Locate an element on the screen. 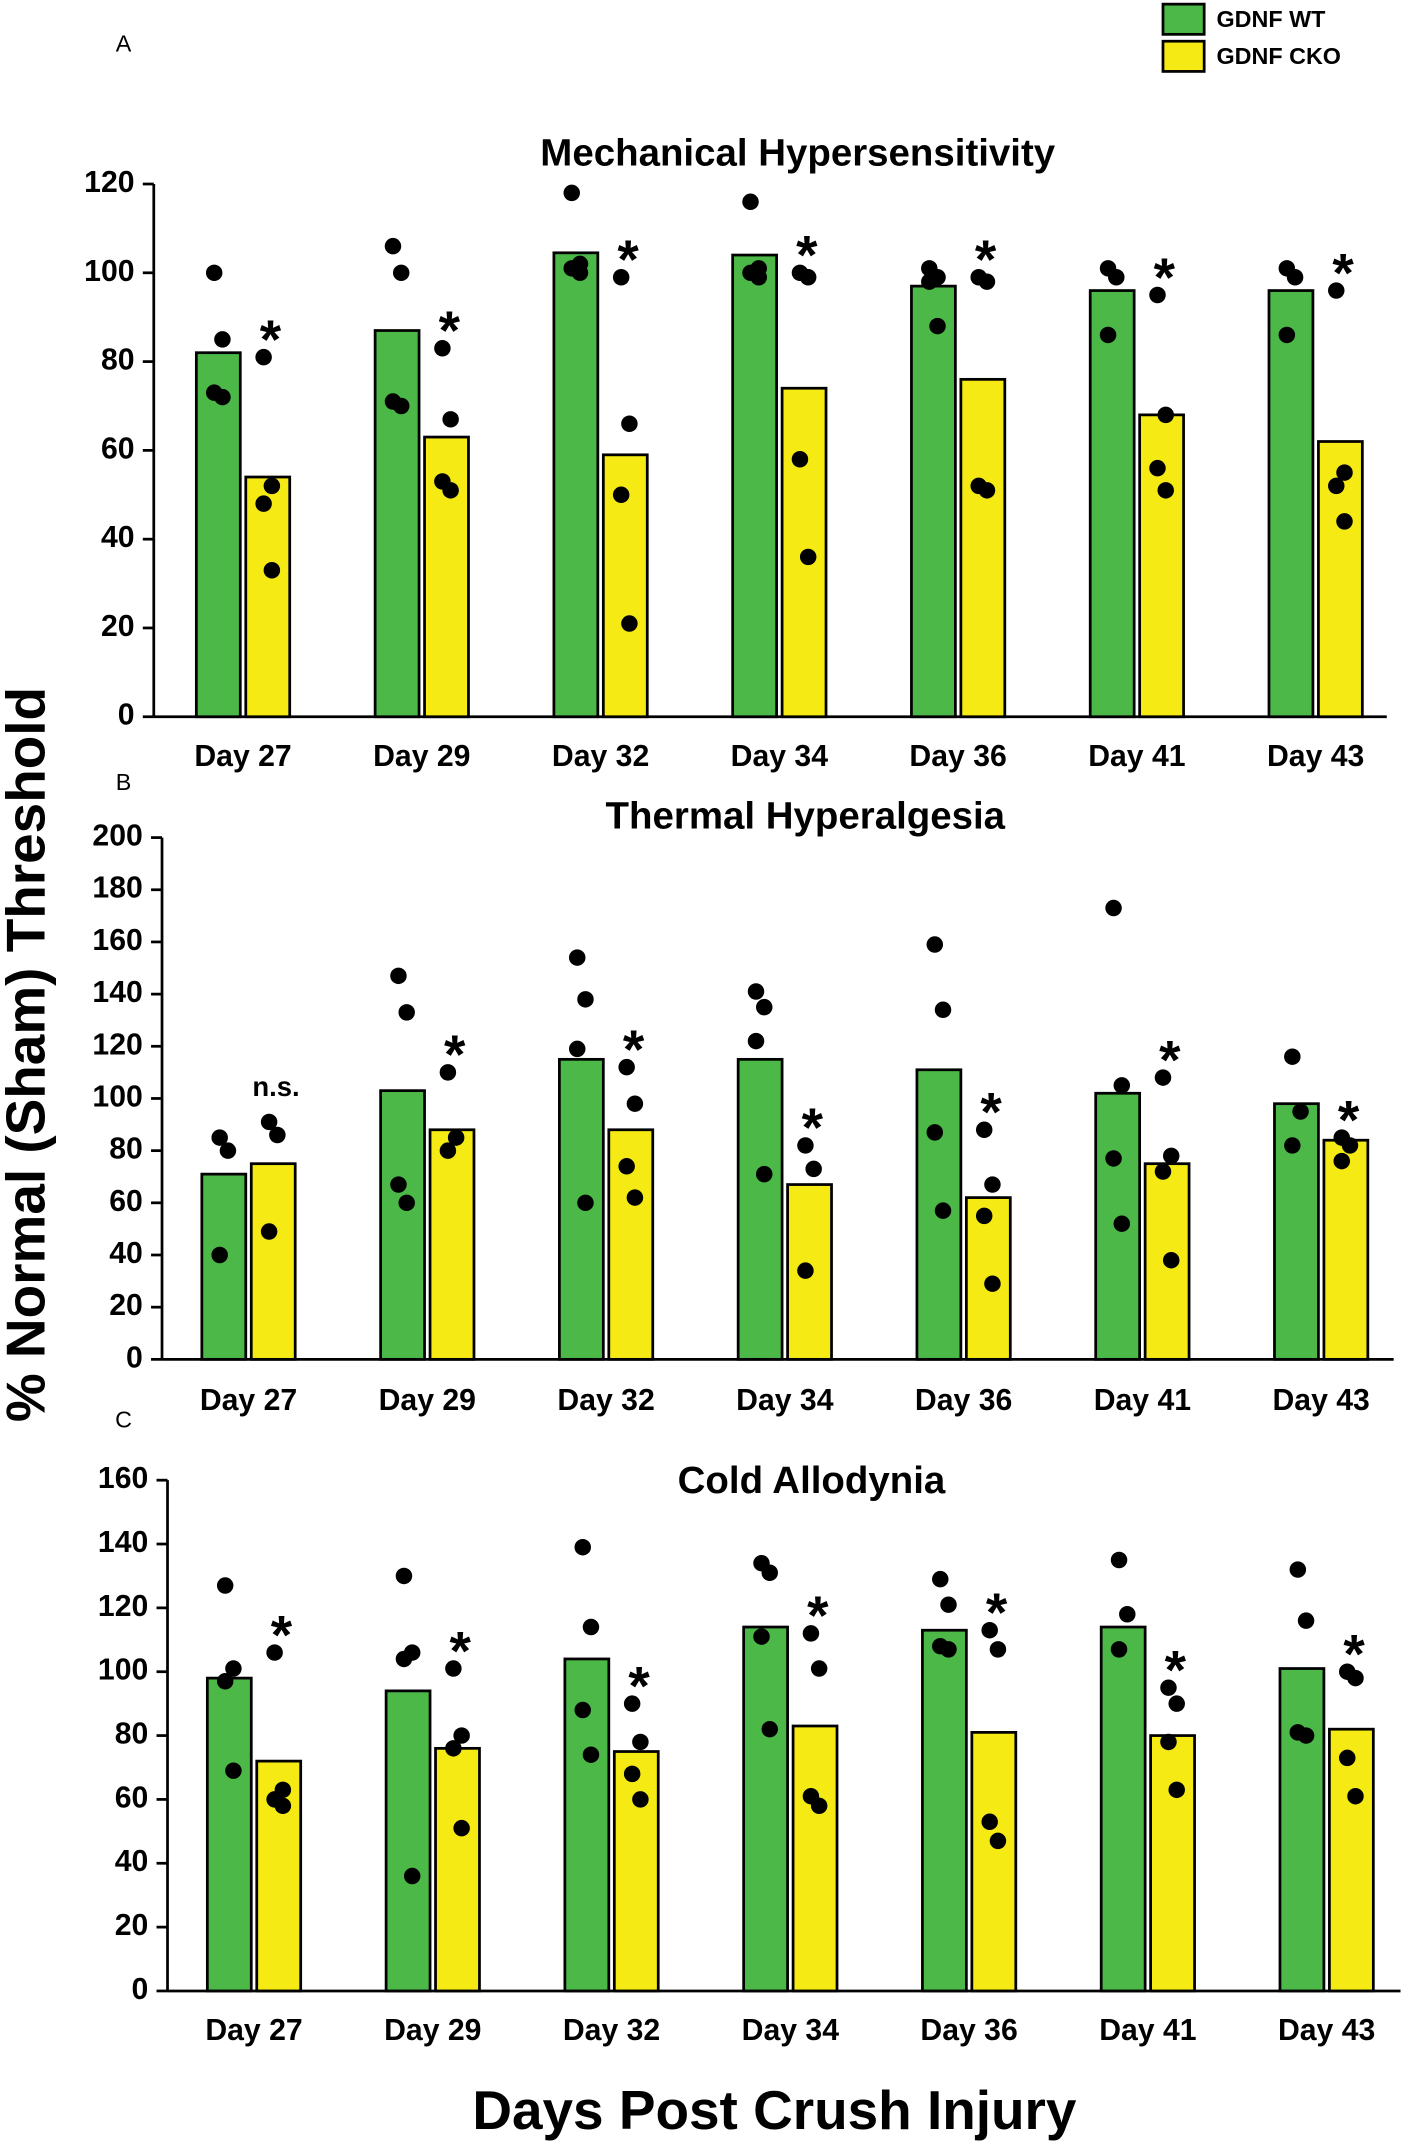  y-tick-label: 80 is located at coordinates (118, 360).